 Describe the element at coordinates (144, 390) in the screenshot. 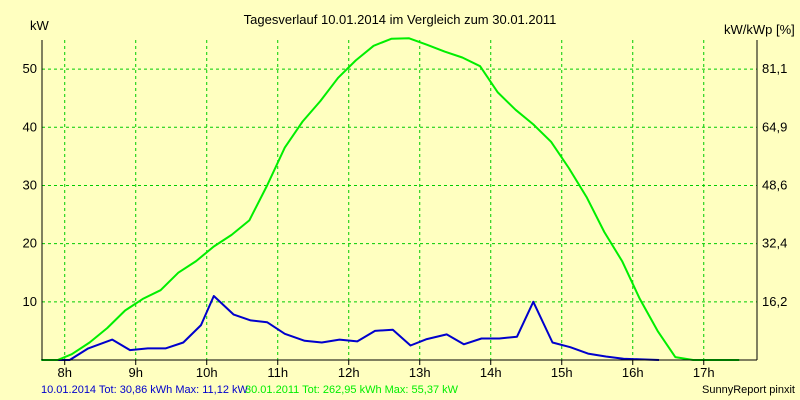

I see `legend-entry-2014: 10.01.2014 Tot: 30,86 kWh Max: 11,12 kW` at that location.